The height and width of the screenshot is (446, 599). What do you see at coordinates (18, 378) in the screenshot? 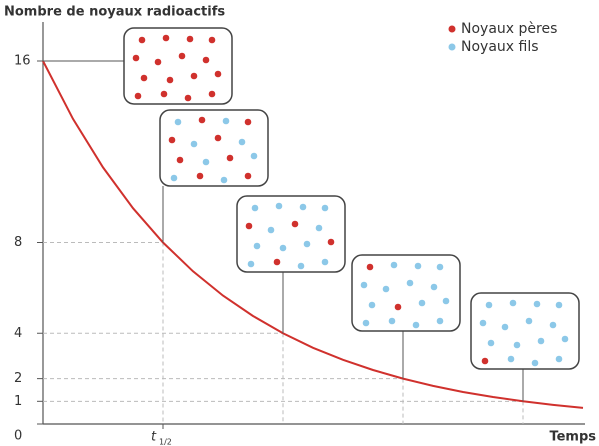
I see `y-tick-label: 2` at bounding box center [18, 378].